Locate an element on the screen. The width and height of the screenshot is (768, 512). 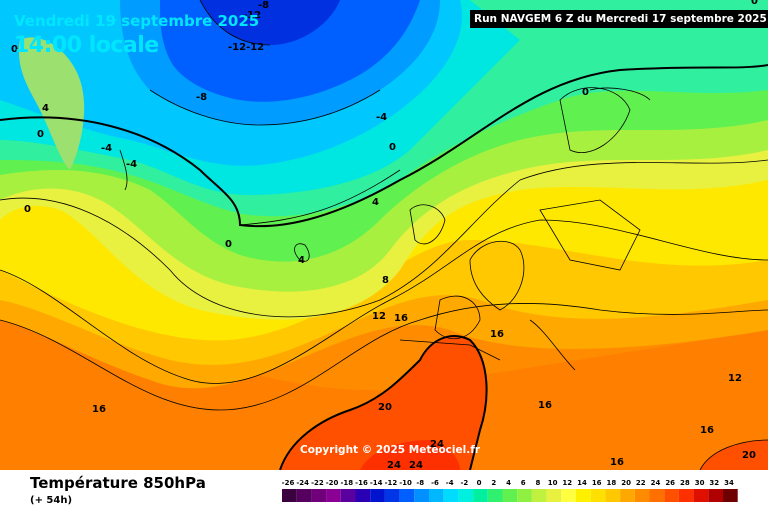
scale-tick-label: -22 is located at coordinates (317, 483).